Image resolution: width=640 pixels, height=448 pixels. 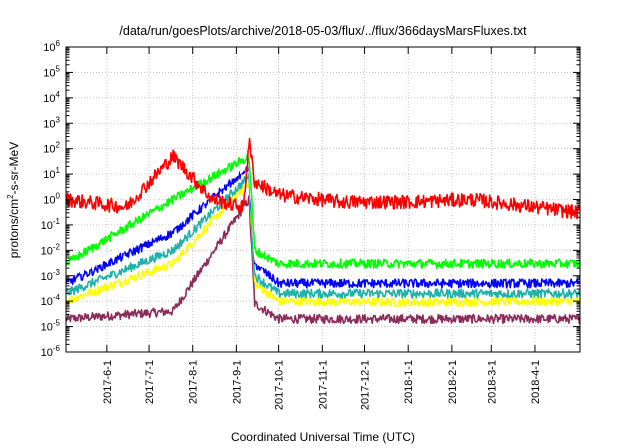 What do you see at coordinates (237, 382) in the screenshot?
I see `x-tick-label: 2017-9-1` at bounding box center [237, 382].